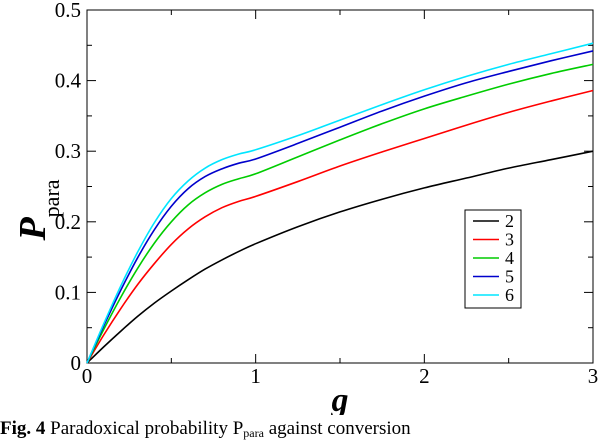  Describe the element at coordinates (509, 277) in the screenshot. I see `legend-label-5: 5` at that location.